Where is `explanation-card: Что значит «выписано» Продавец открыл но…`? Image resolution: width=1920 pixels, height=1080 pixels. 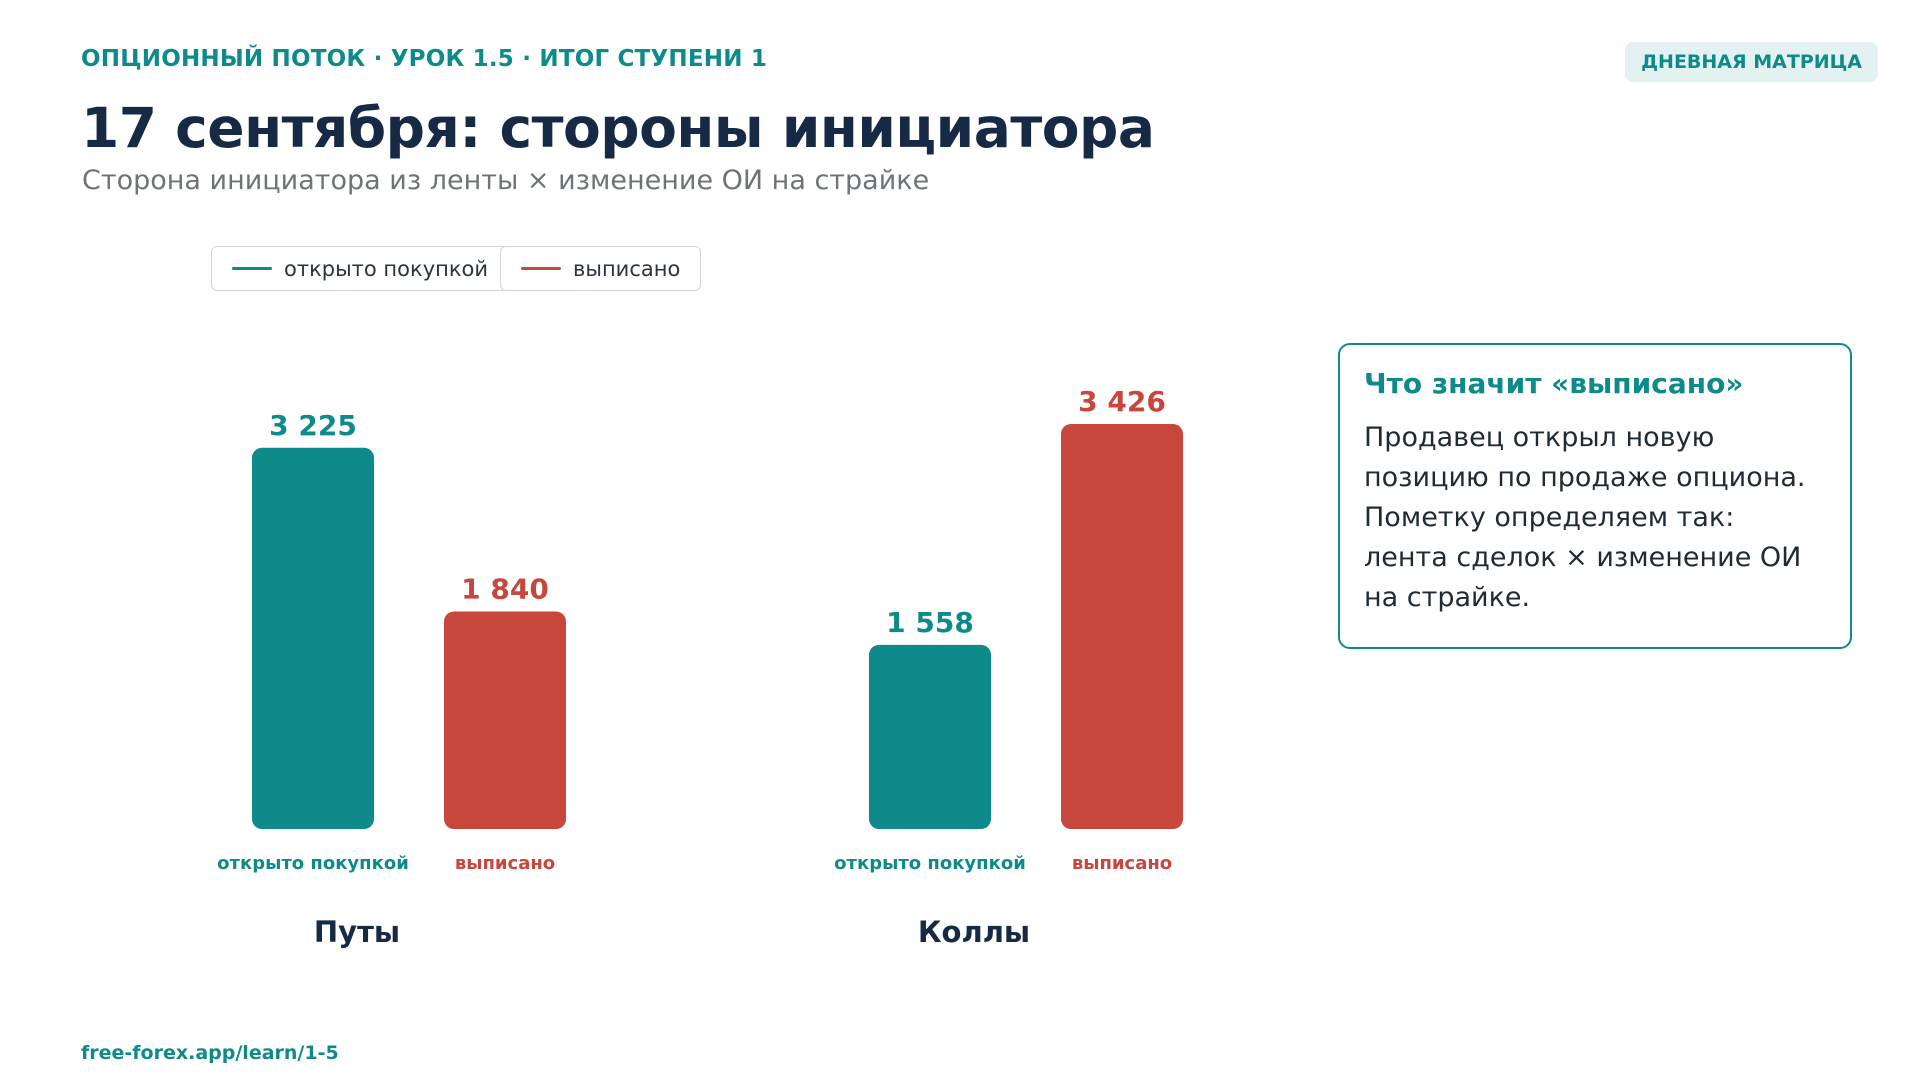 explanation-card: Что значит «выписано» Продавец открыл но… is located at coordinates (1595, 496).